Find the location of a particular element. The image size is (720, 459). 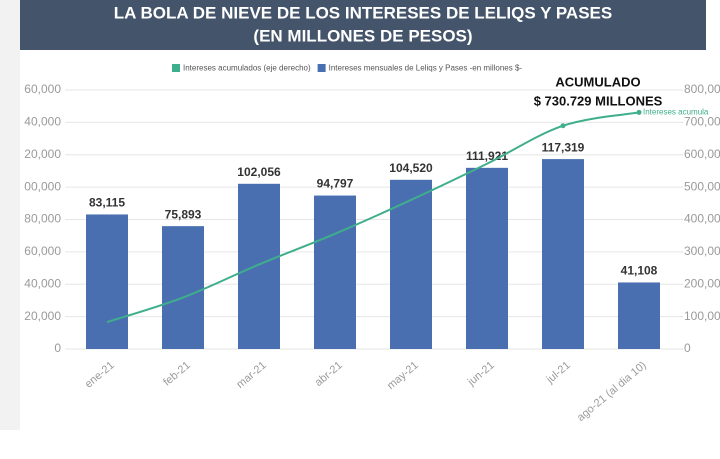

legend-label: Intereses acumulados (eje derecho) is located at coordinates (247, 68).